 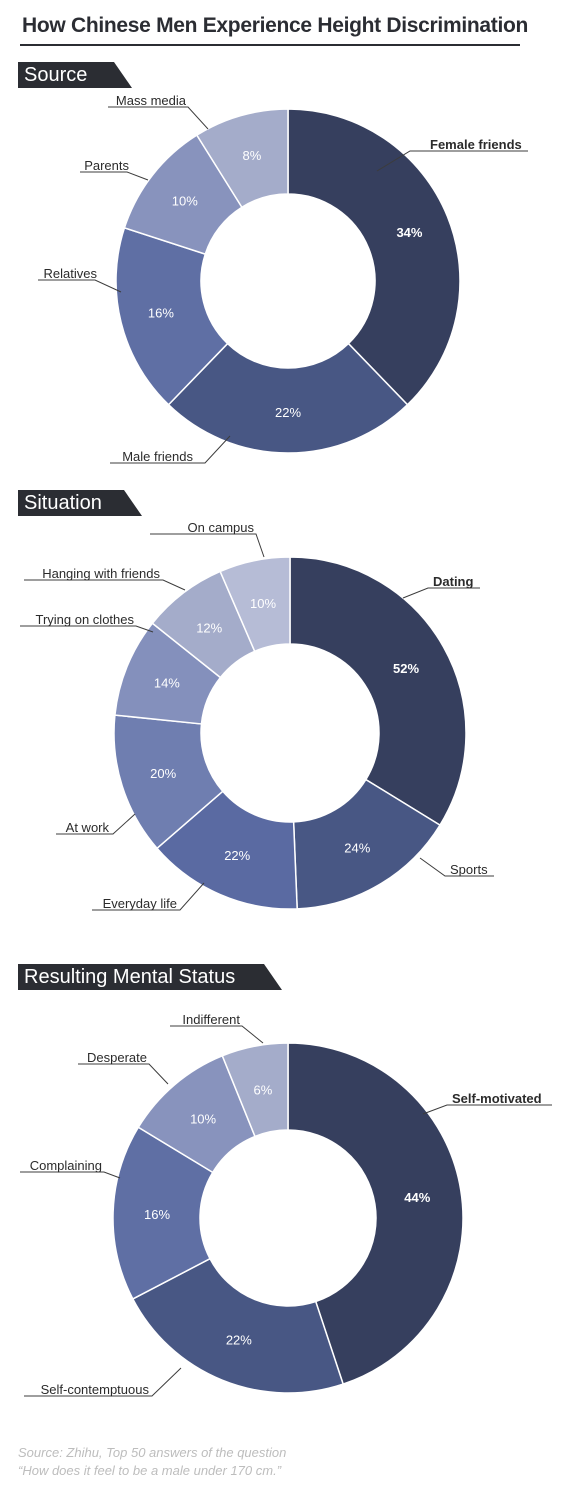 I want to click on category-label-complaining: Complaining, so click(x=66, y=1165).